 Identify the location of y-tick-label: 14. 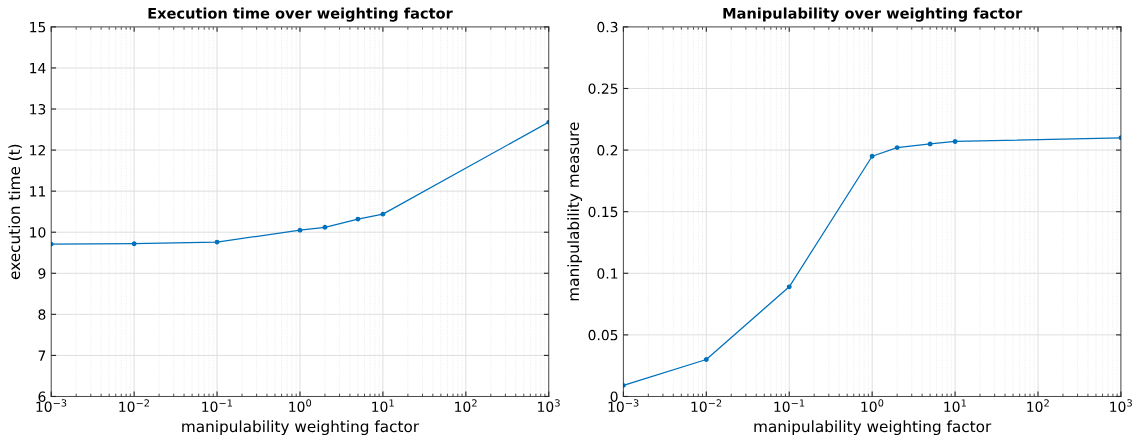
(38, 68).